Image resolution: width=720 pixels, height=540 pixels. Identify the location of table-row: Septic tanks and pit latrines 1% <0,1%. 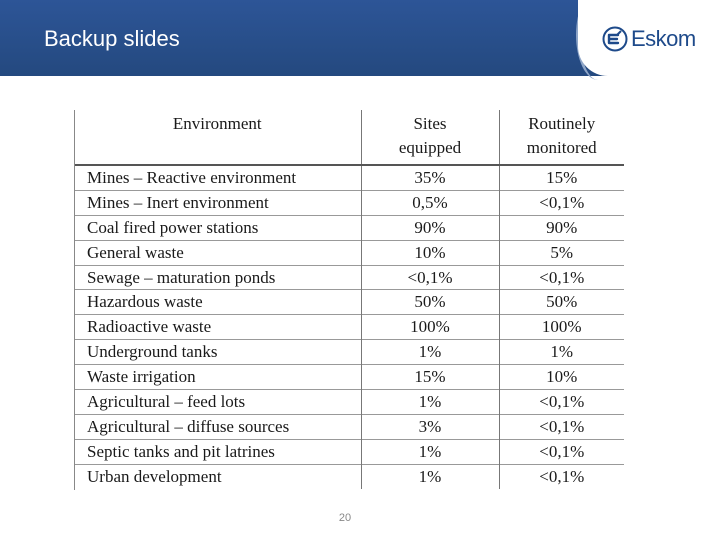
(349, 451).